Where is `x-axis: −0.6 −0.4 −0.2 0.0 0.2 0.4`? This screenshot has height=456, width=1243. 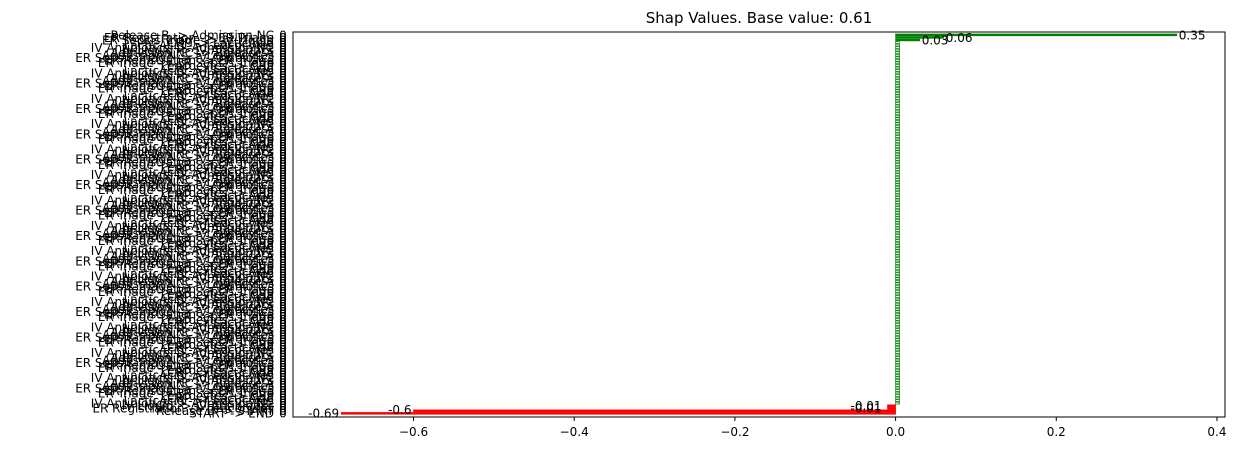
x-axis: −0.6 −0.4 −0.2 0.0 0.2 0.4 is located at coordinates (813, 428).